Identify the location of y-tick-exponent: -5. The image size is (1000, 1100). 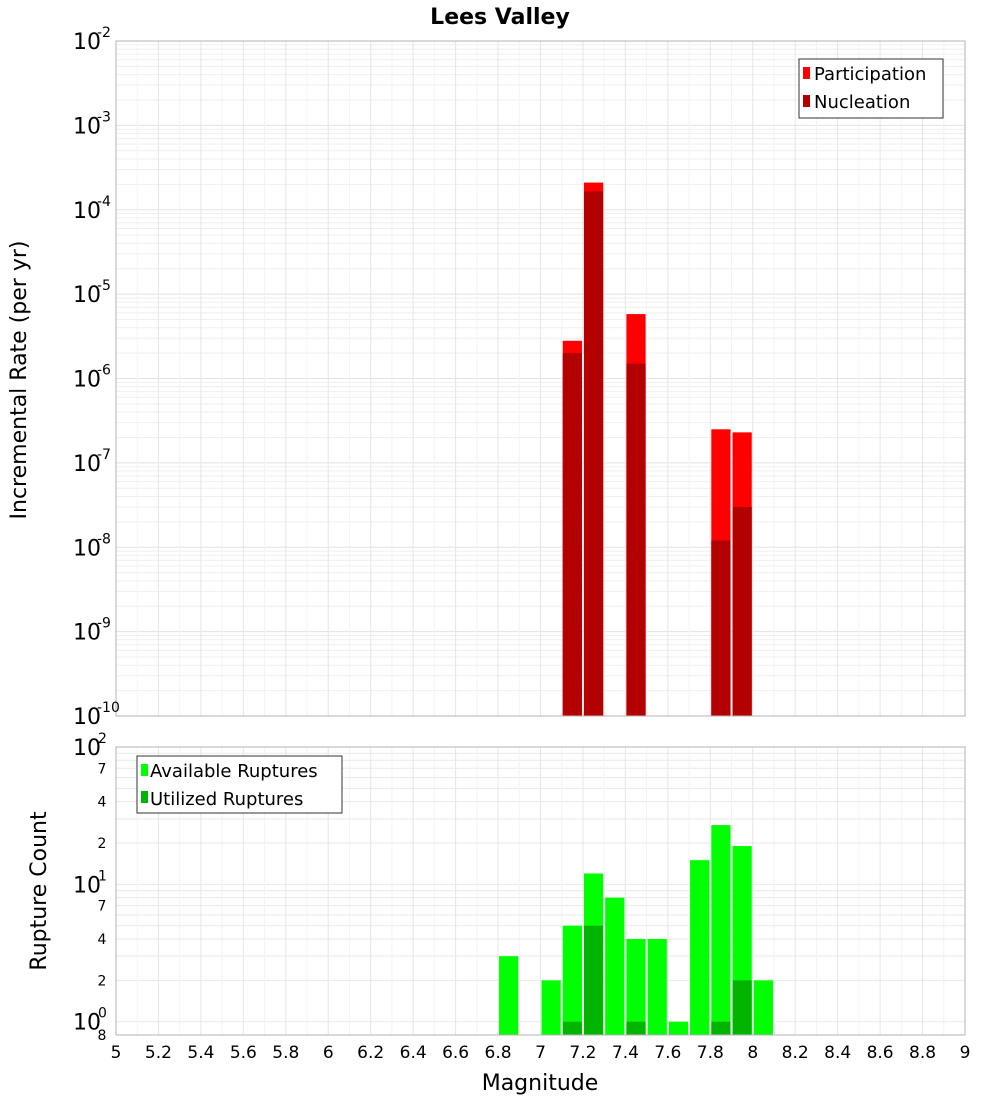
(104, 286).